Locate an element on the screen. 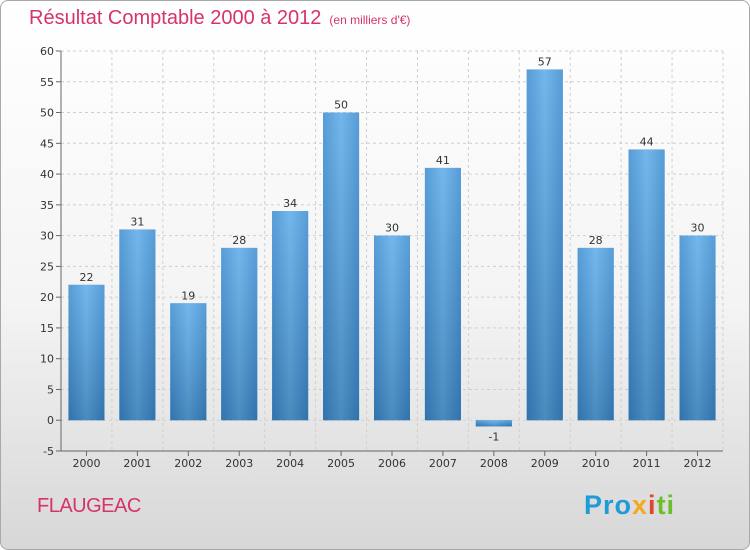 This screenshot has height=550, width=750. y-tick-label: 50 is located at coordinates (47, 113).